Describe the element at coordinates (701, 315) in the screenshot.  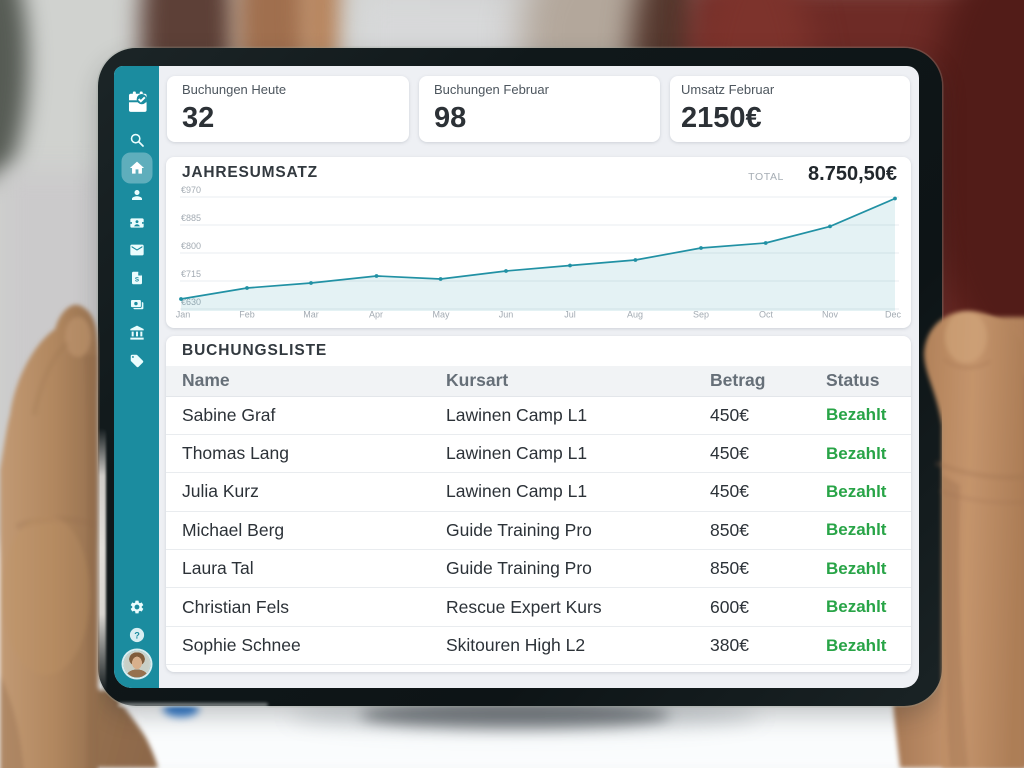
I see `svg-text: Sep` at that location.